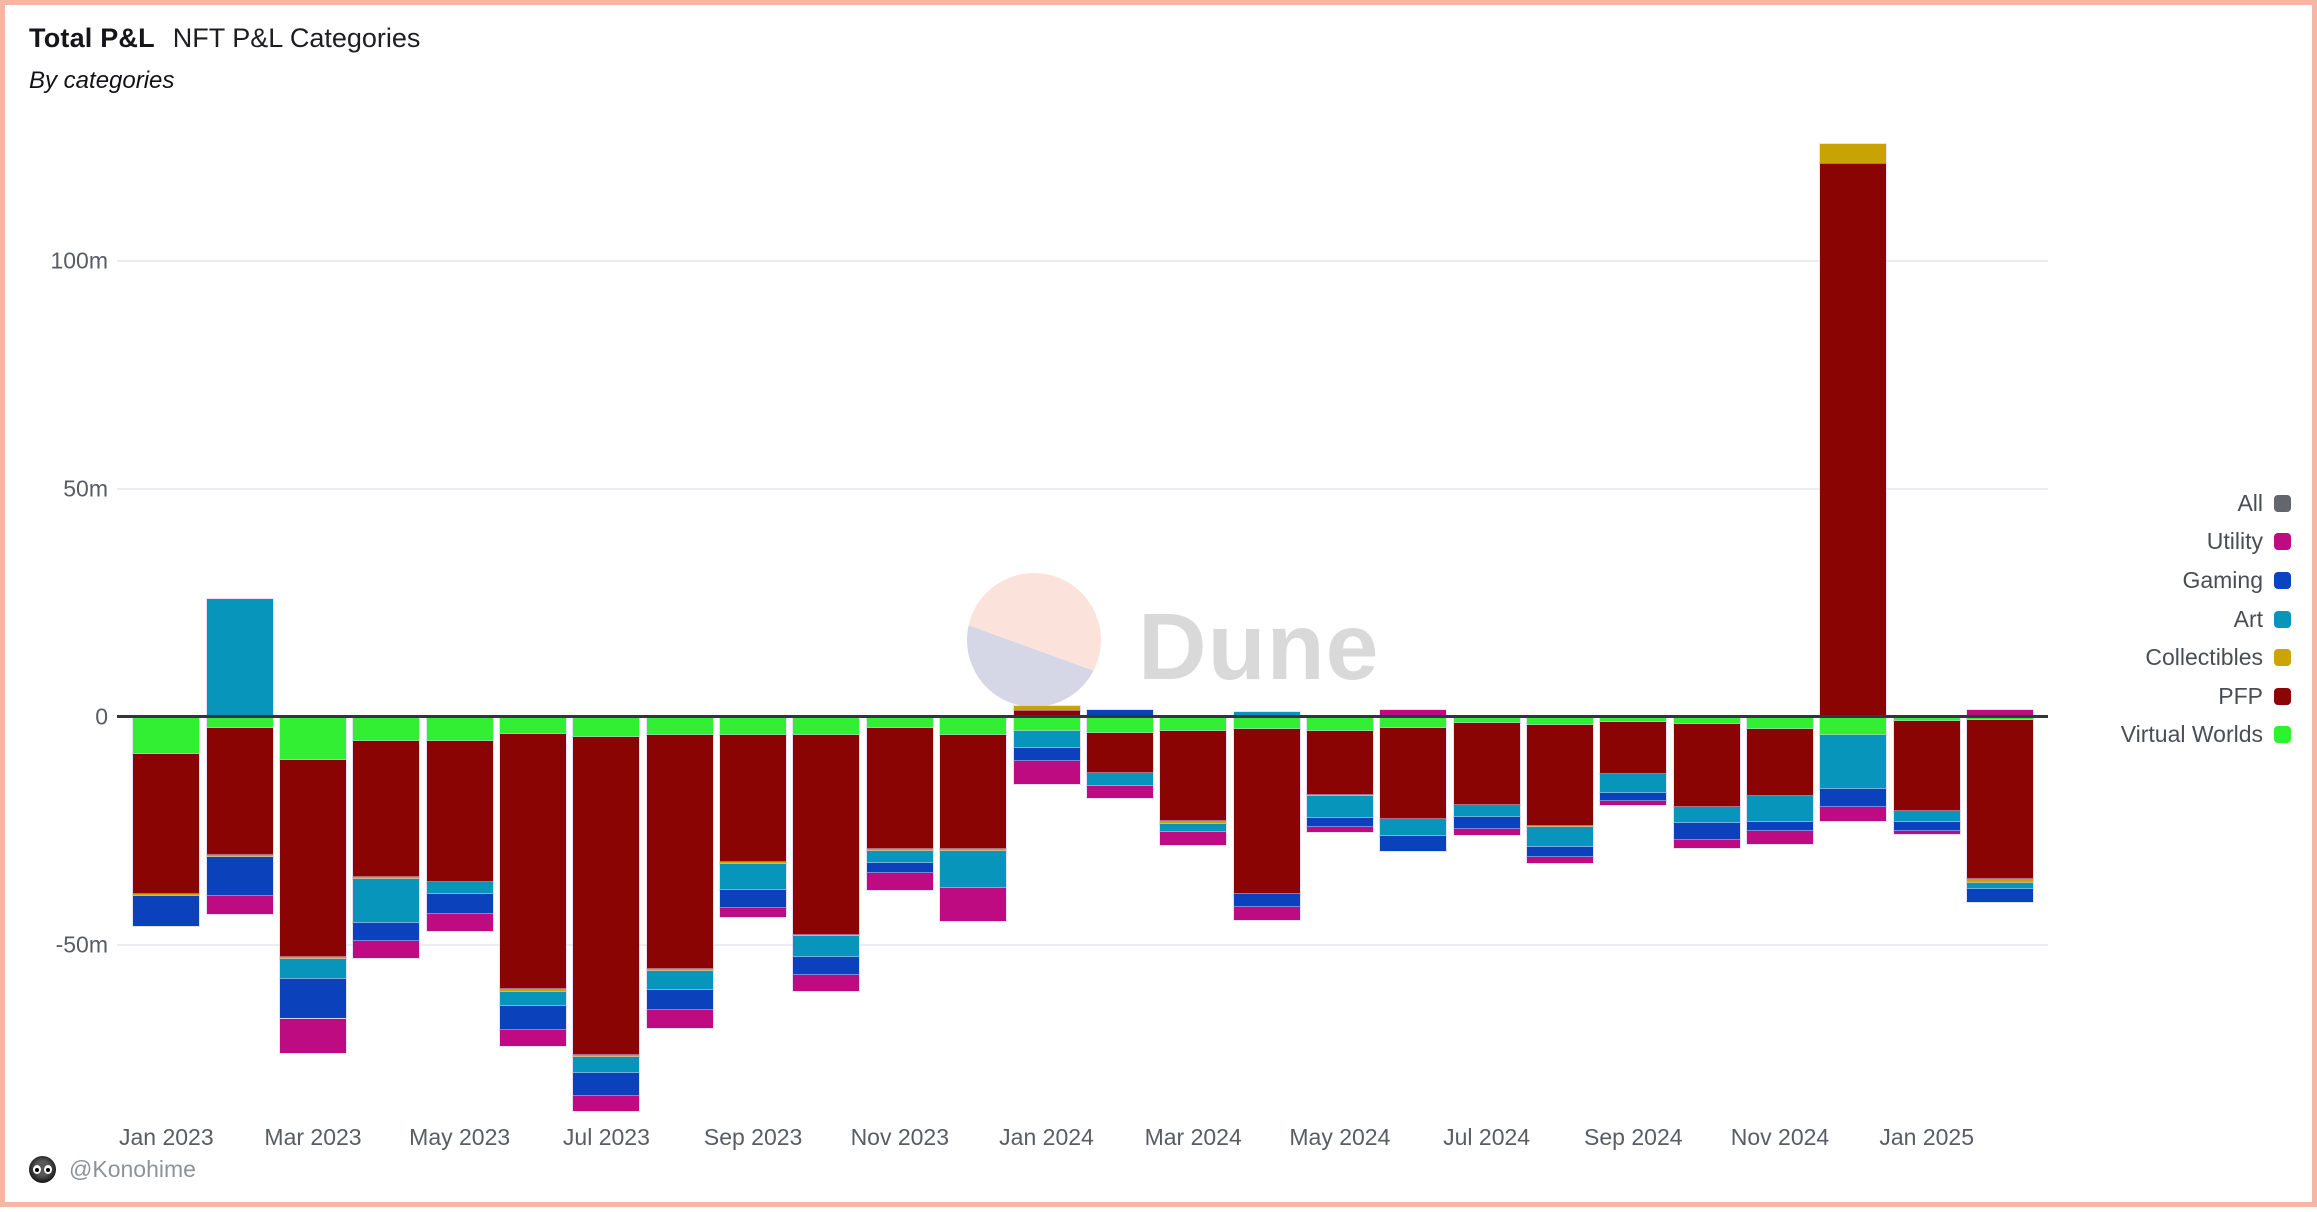  What do you see at coordinates (899, 868) in the screenshot?
I see `bar-segment-gaming-nov-2023` at bounding box center [899, 868].